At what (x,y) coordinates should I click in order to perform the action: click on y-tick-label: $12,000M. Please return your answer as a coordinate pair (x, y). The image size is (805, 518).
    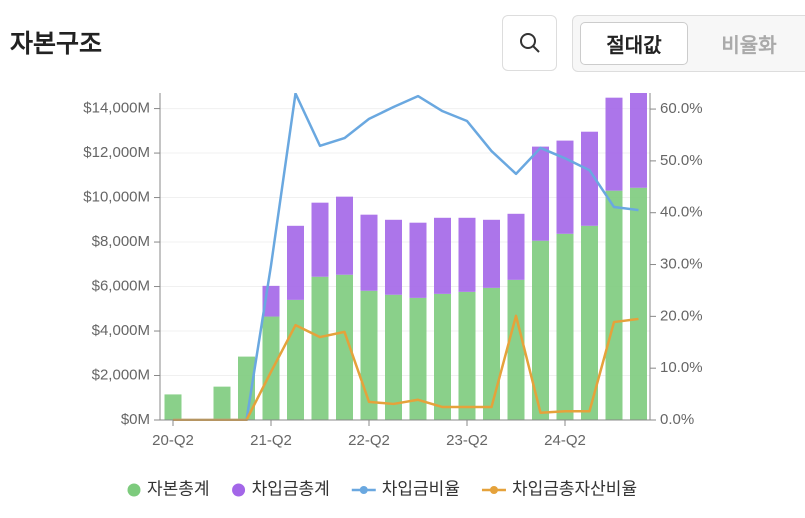
    Looking at the image, I should click on (116, 152).